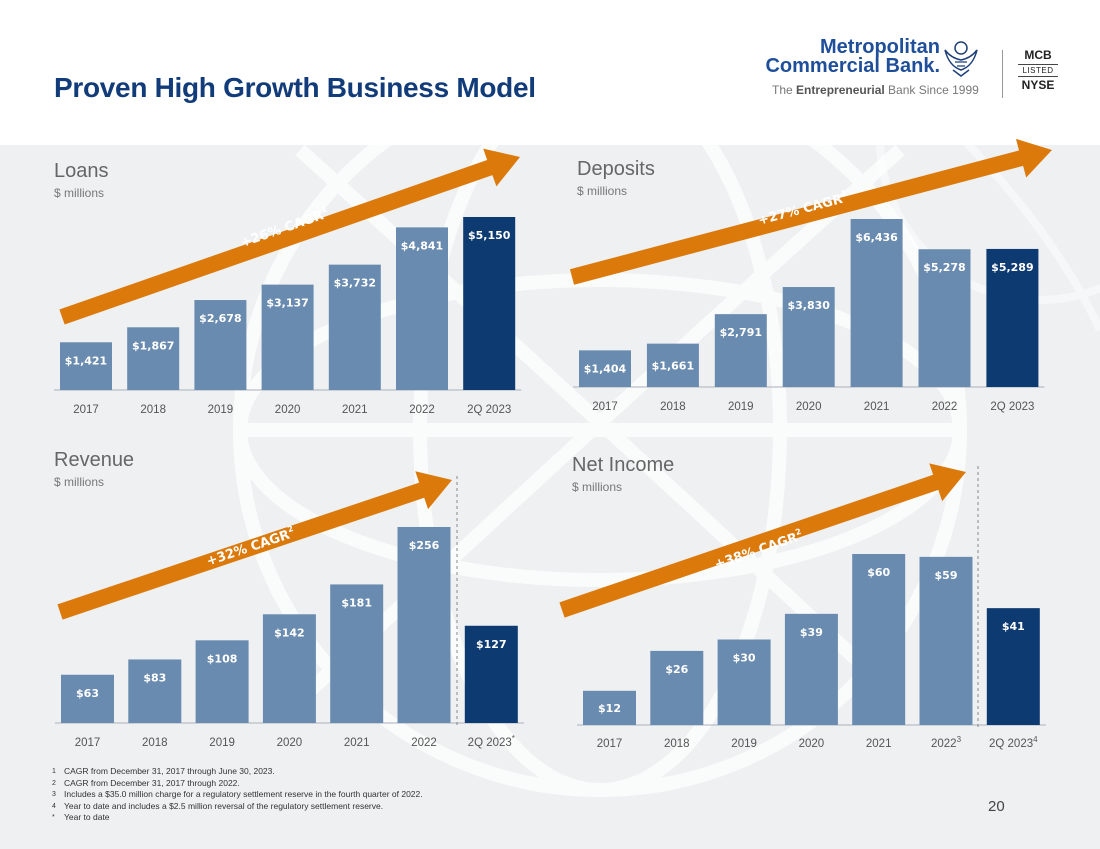 The image size is (1100, 849). Describe the element at coordinates (878, 572) in the screenshot. I see `bar-value-label: $60` at that location.